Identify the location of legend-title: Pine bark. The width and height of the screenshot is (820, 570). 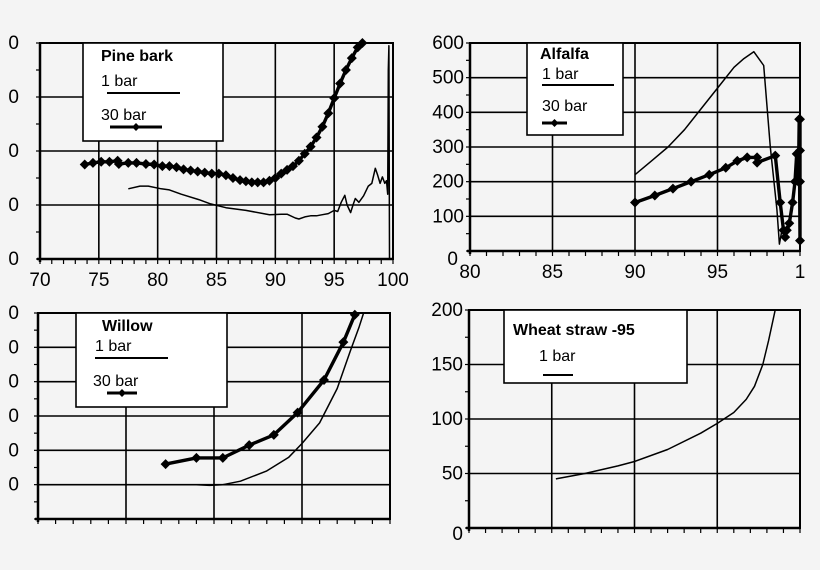
(137, 56).